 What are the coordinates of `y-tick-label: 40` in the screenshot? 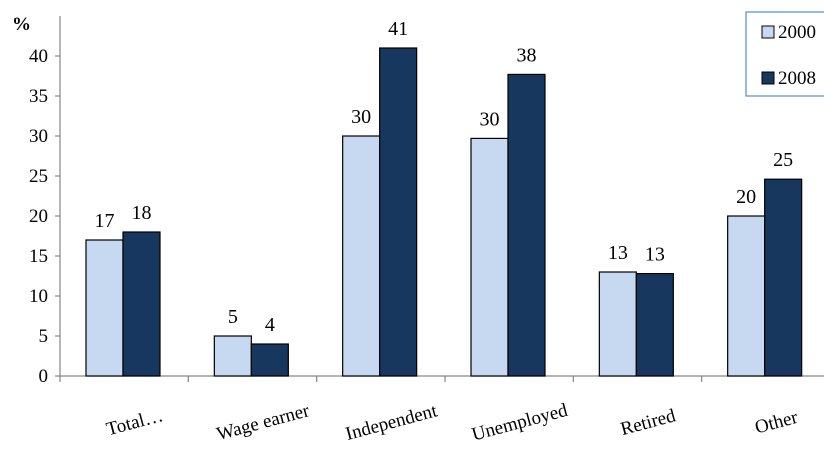 It's located at (38, 56).